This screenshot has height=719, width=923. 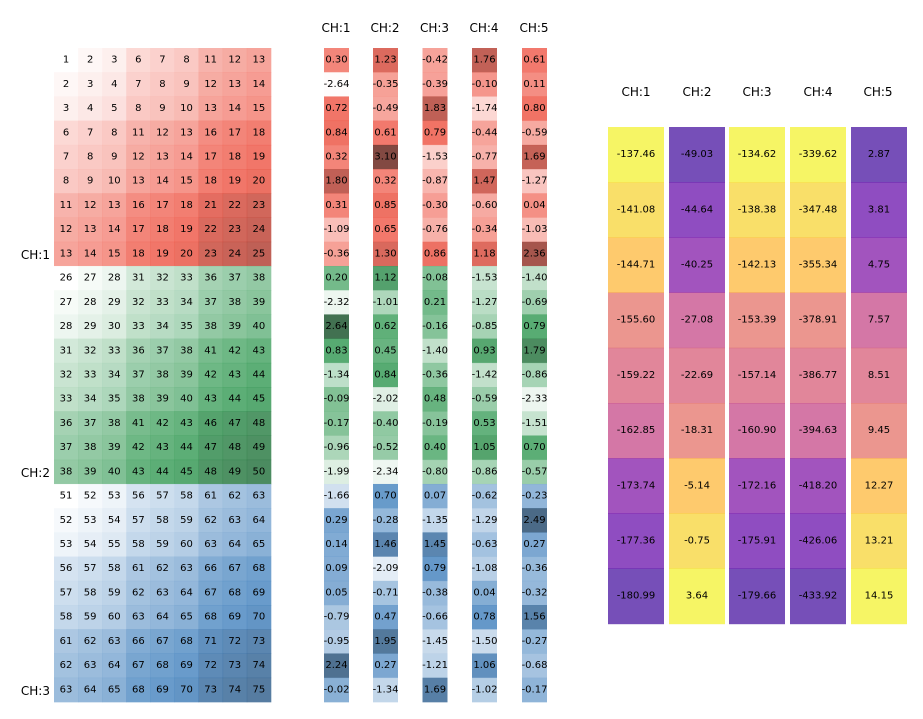 What do you see at coordinates (877, 92) in the screenshot?
I see `column-header-ch5: CH:5` at bounding box center [877, 92].